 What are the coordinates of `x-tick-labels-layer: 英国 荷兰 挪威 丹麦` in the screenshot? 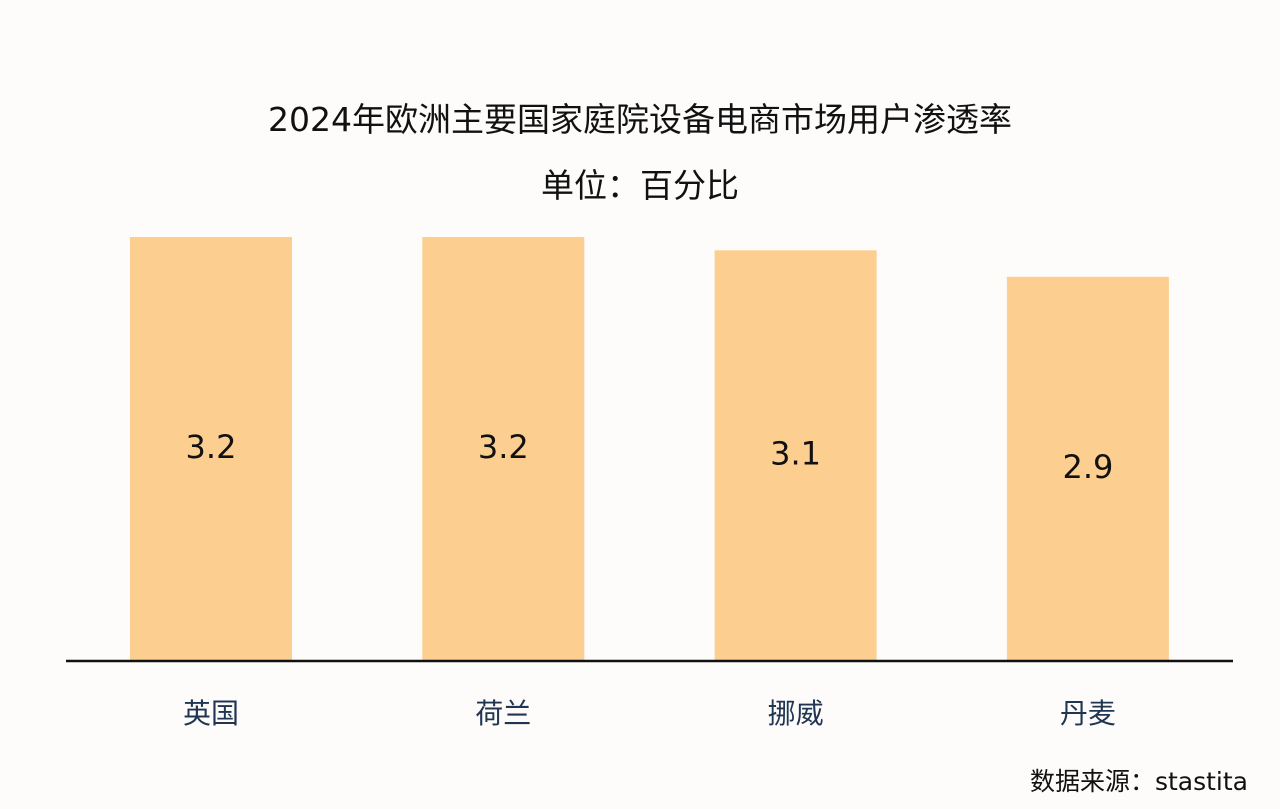 It's located at (649, 713).